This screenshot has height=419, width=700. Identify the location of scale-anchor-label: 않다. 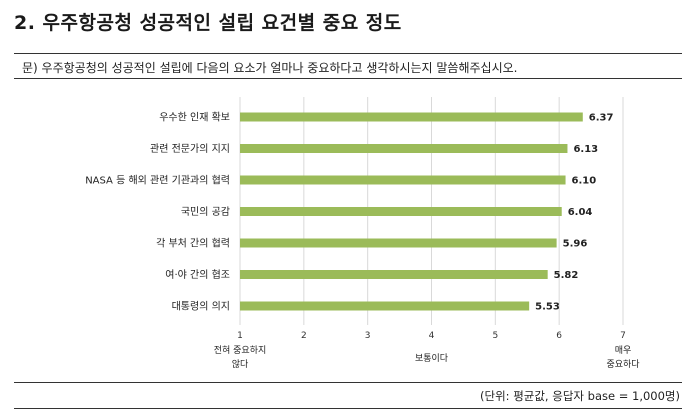
(240, 364).